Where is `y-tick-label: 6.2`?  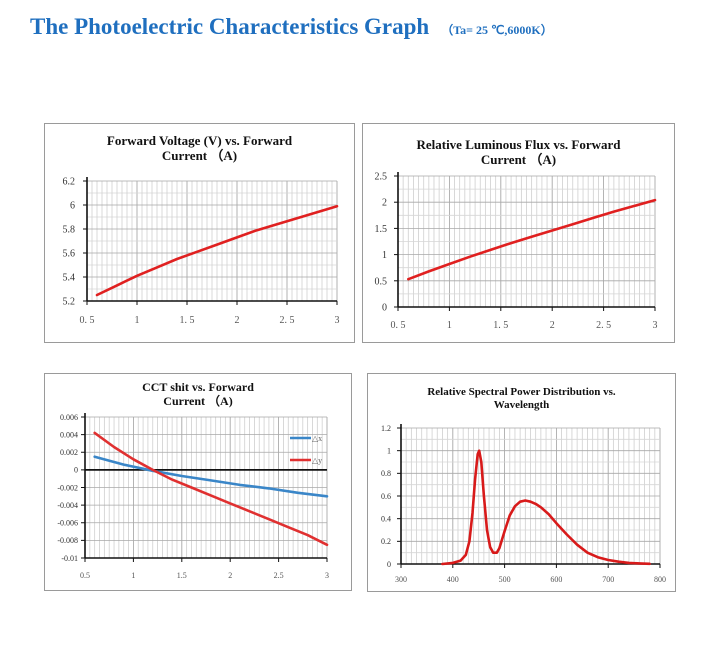 y-tick-label: 6.2 is located at coordinates (69, 182).